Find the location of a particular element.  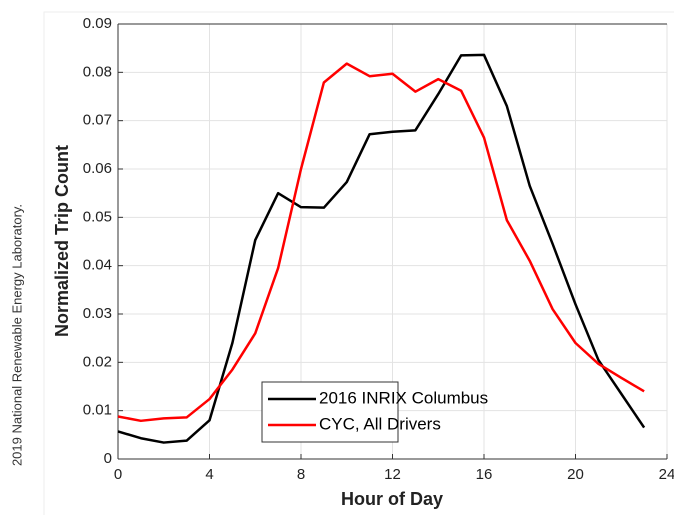

y-tick-label: 0.05 is located at coordinates (97, 216).